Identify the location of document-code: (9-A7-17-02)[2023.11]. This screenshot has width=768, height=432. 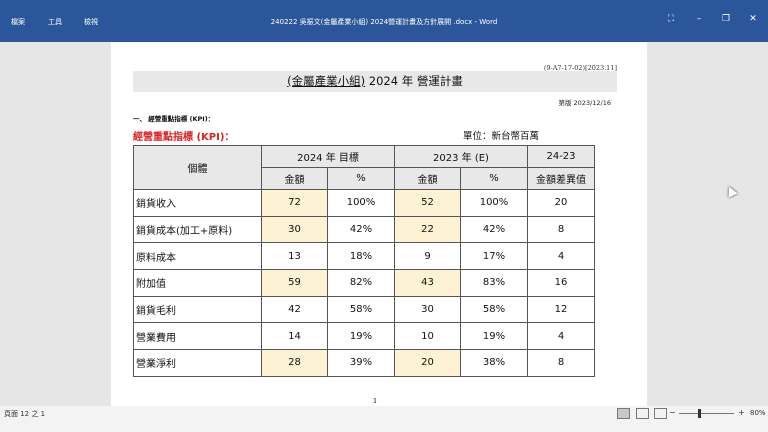
(580, 68).